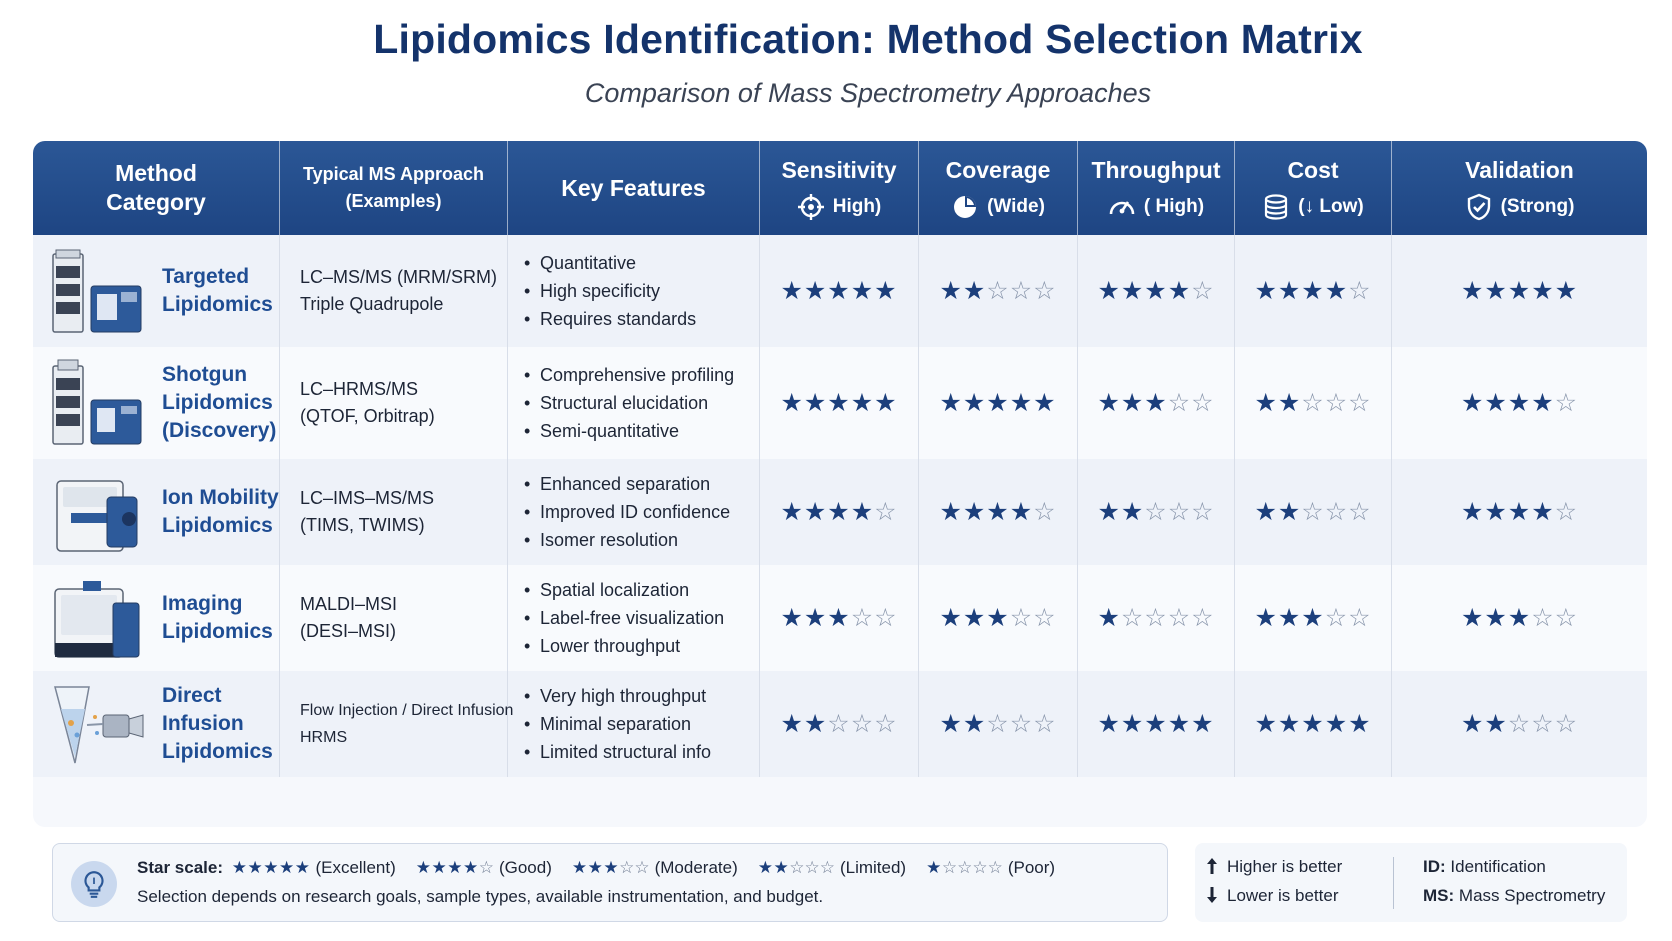  Describe the element at coordinates (998, 291) in the screenshot. I see `coverage-rating: ★ ★ ☆ ☆ ☆` at that location.